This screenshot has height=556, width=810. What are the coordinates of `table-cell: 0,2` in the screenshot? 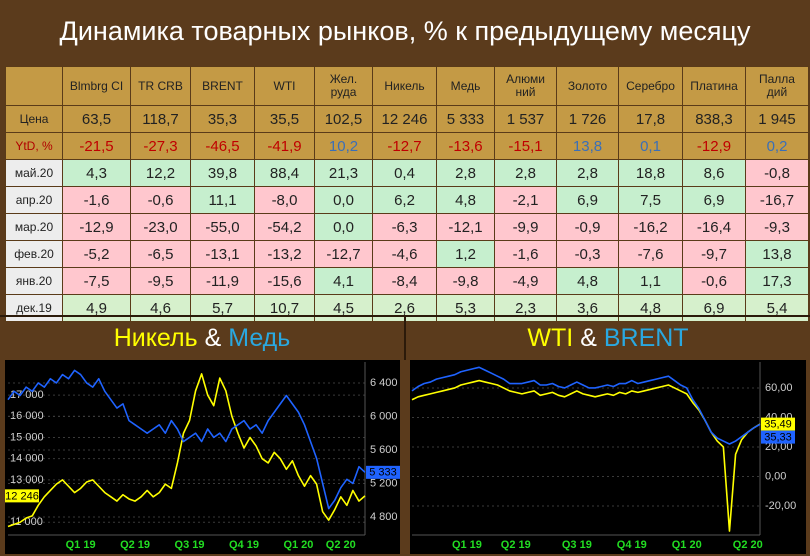 It's located at (777, 146).